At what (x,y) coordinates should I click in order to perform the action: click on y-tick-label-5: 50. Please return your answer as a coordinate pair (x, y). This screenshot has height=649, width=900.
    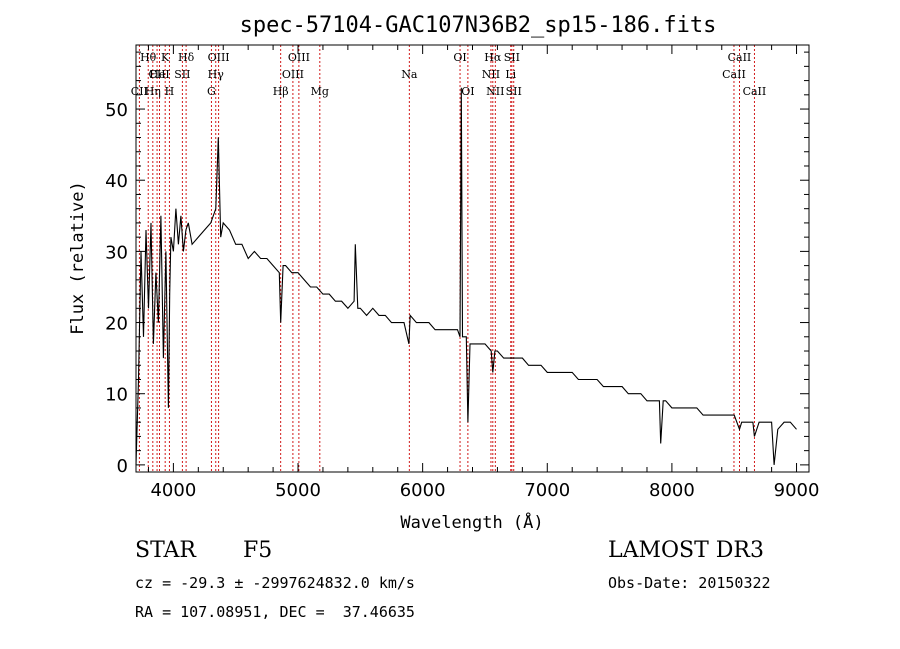
    Looking at the image, I should click on (116, 110).